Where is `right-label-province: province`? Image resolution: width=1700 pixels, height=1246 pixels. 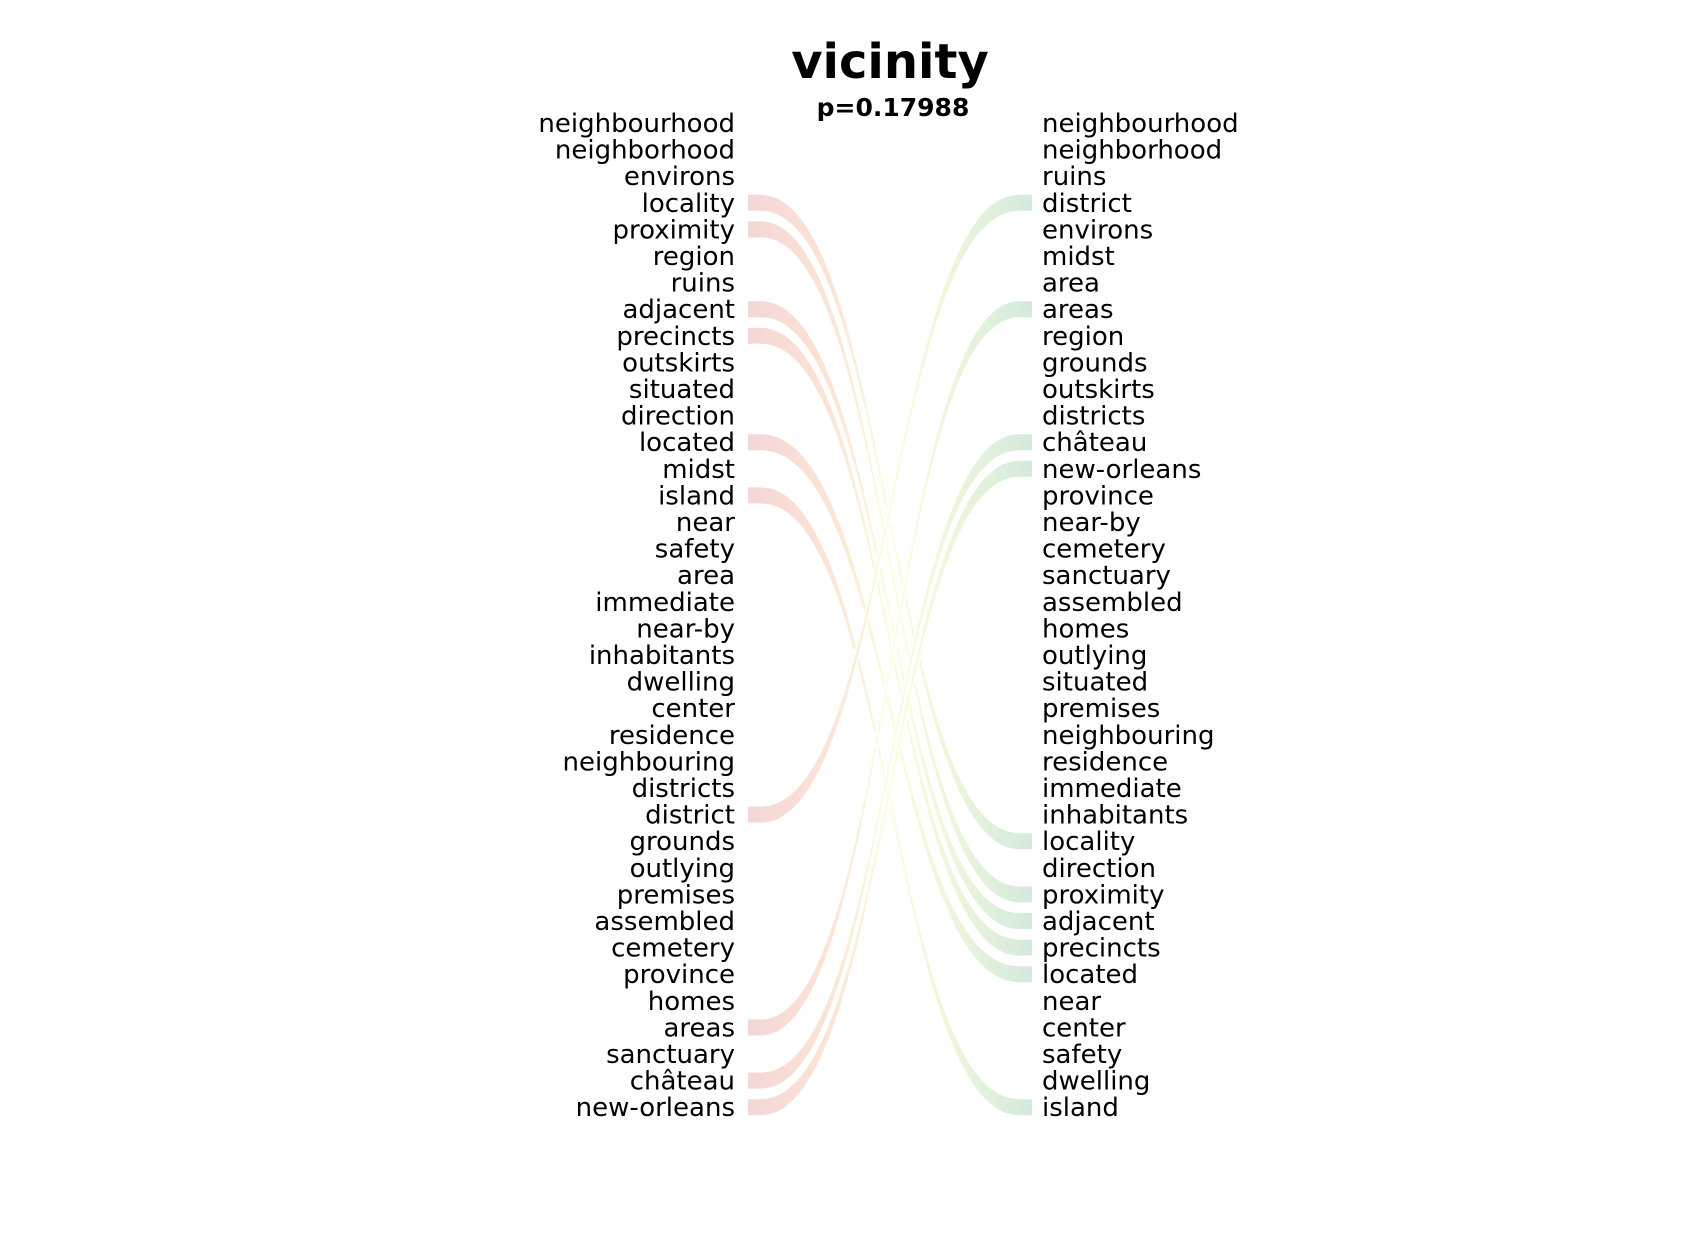 right-label-province: province is located at coordinates (1098, 496).